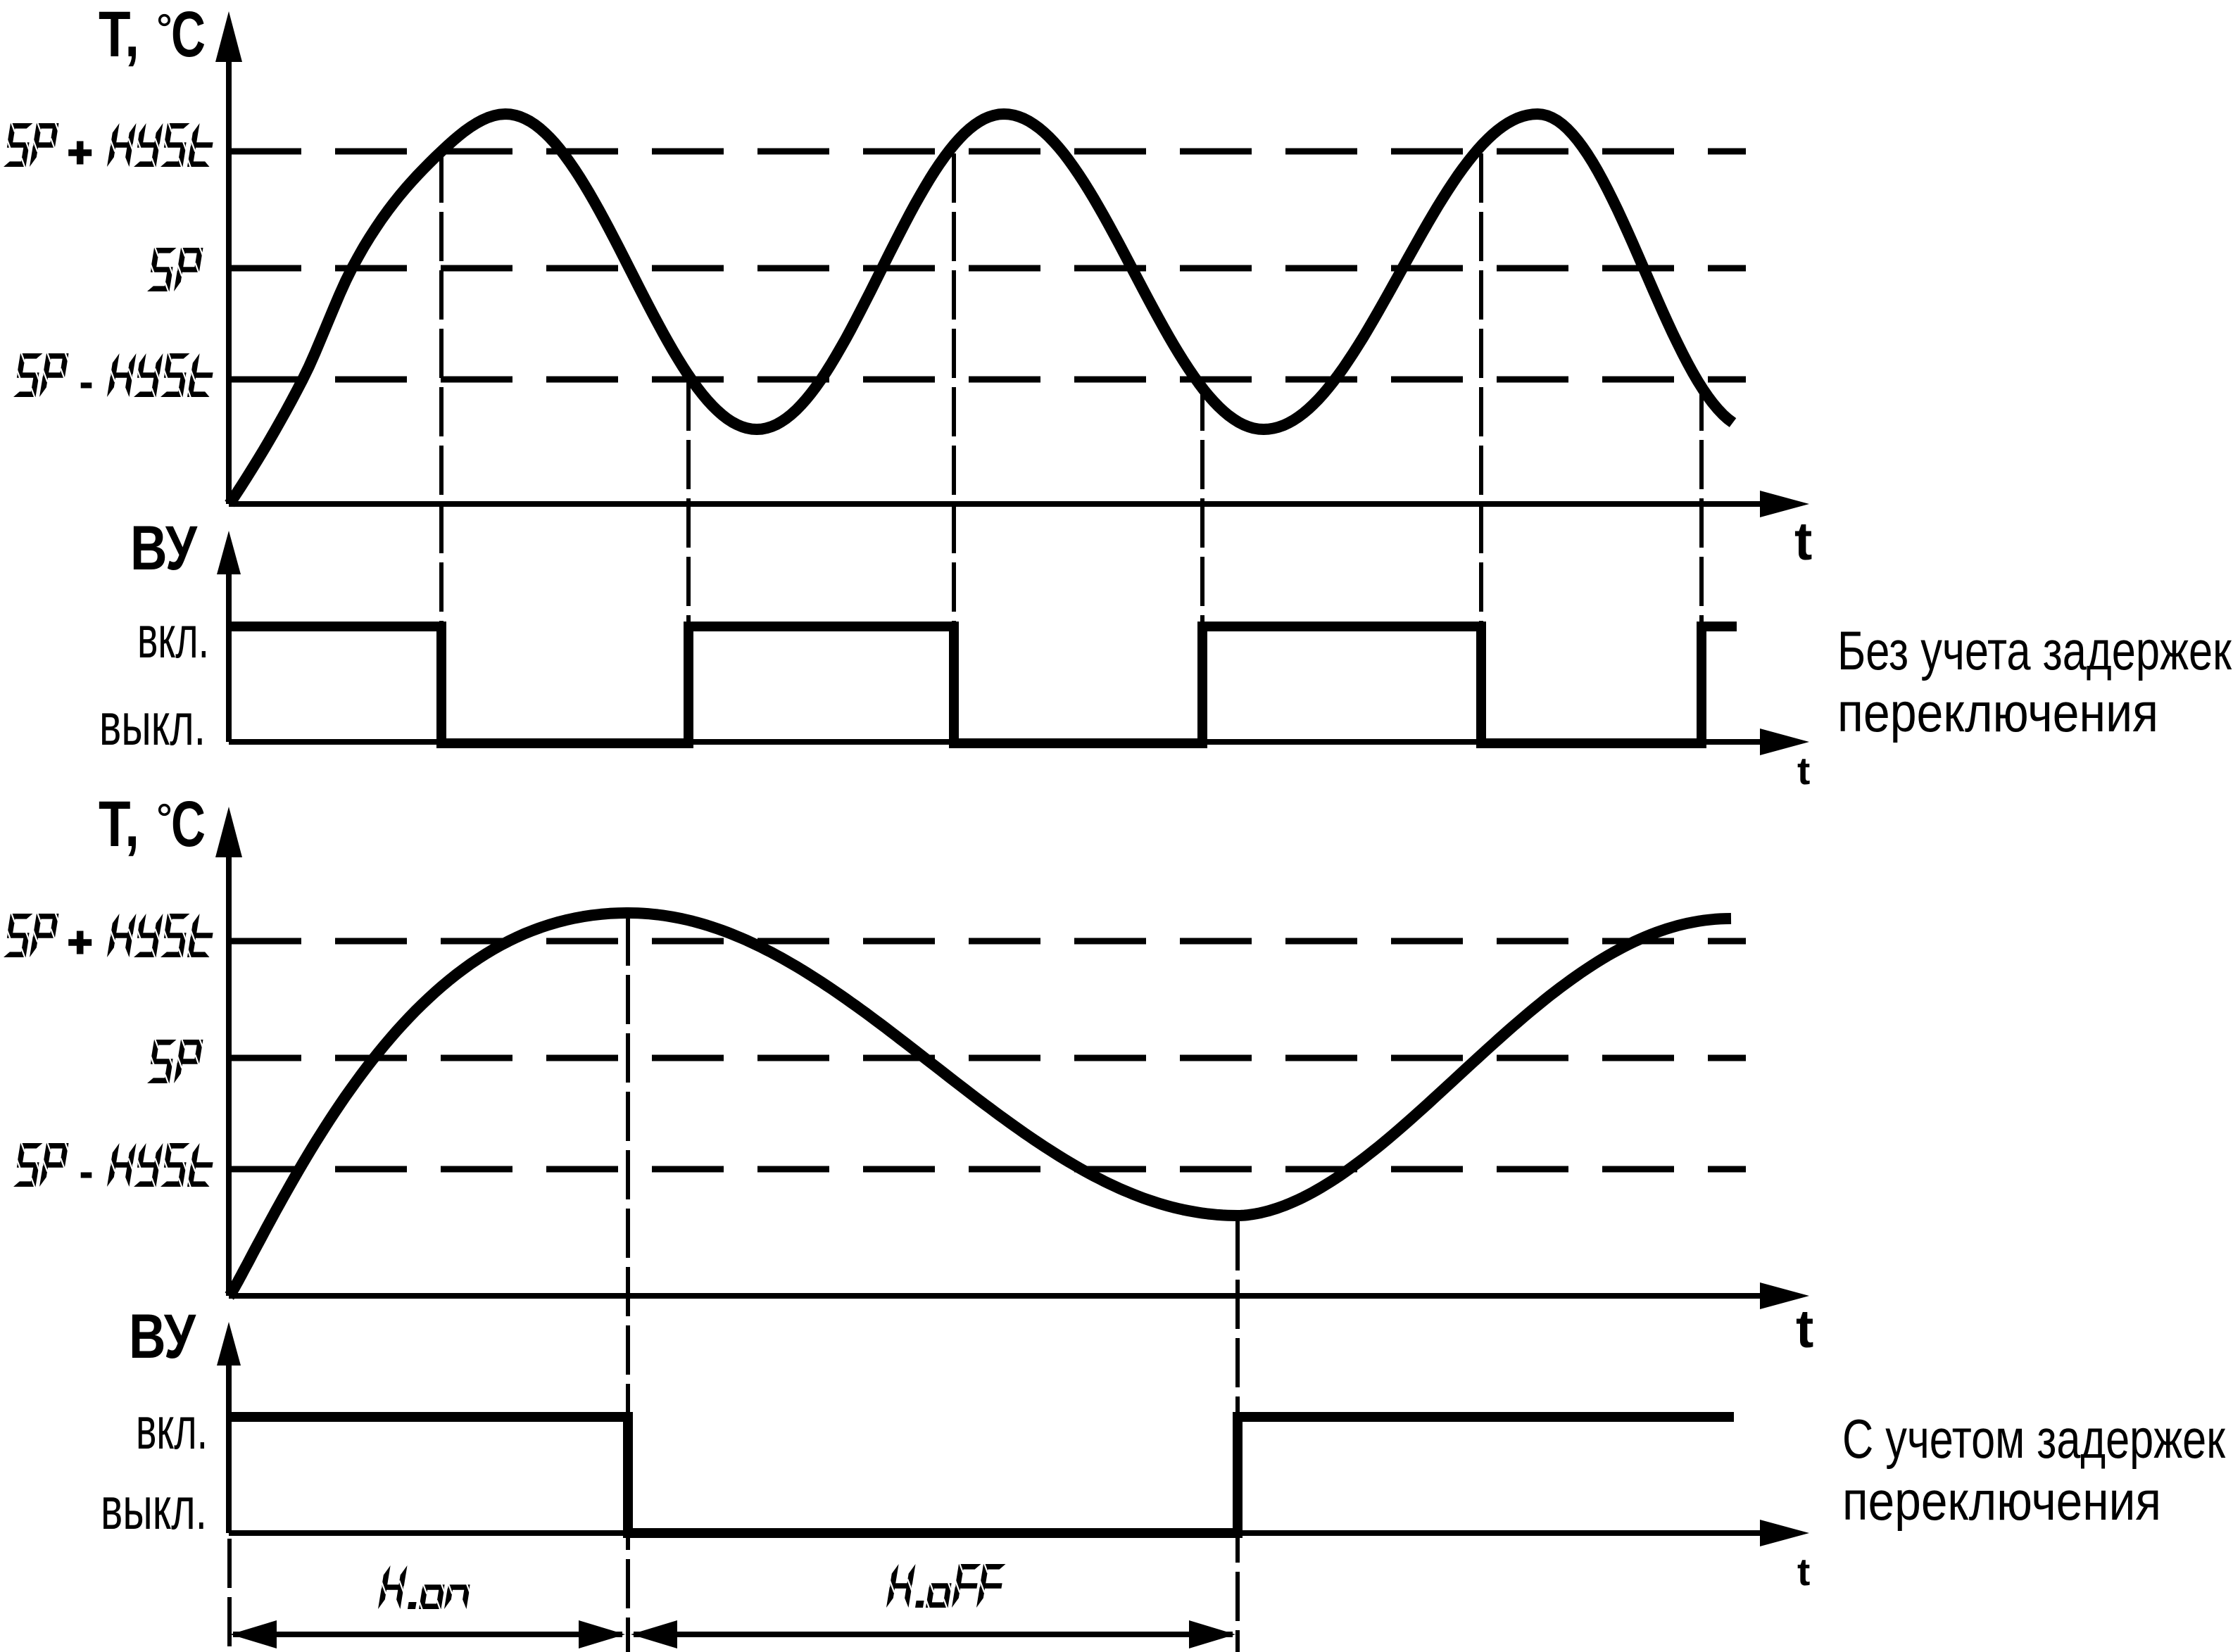 Image resolution: width=2233 pixels, height=1652 pixels. What do you see at coordinates (2034, 1439) in the screenshot?
I see `svg-text: С учетом задержек` at bounding box center [2034, 1439].